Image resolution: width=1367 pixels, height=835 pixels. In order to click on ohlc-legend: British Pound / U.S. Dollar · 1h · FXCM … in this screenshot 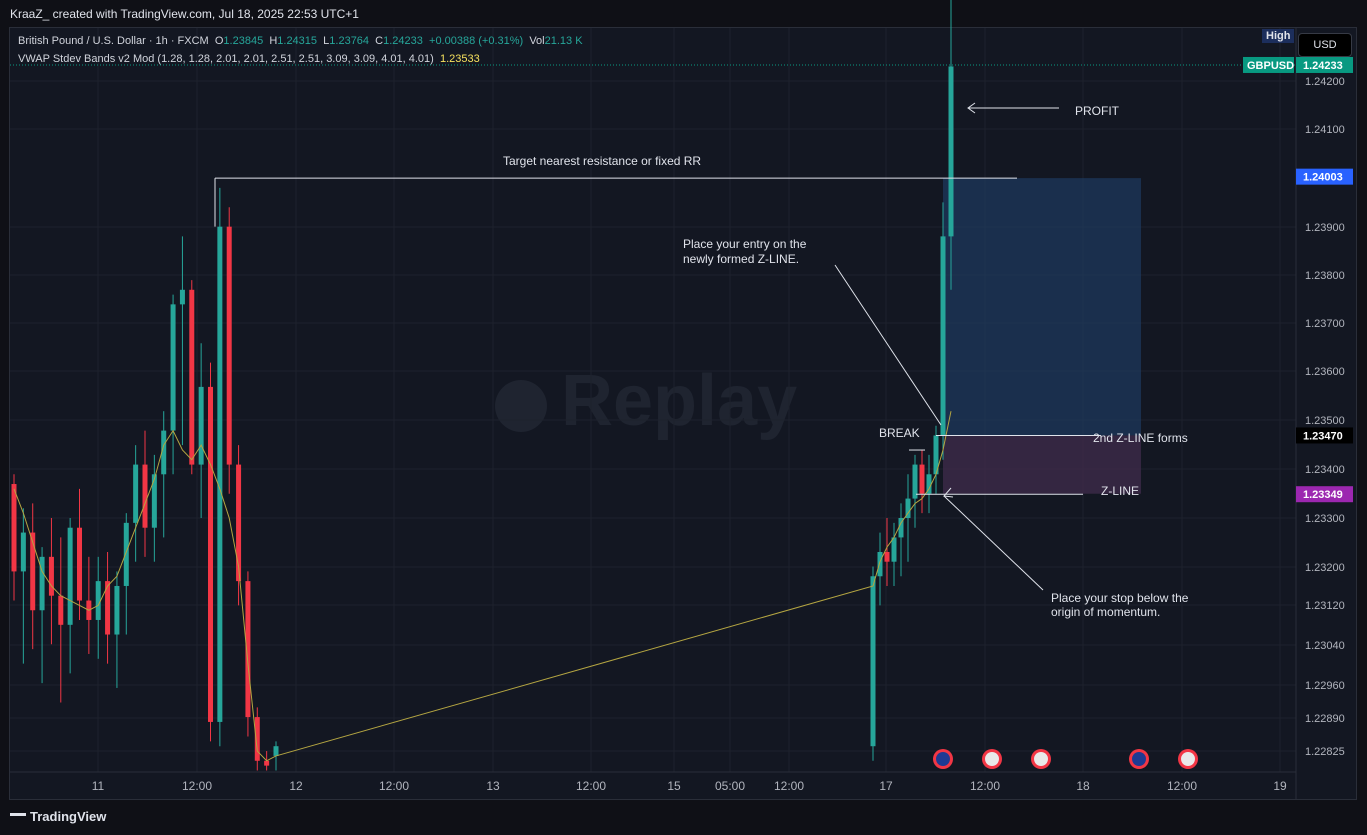, I will do `click(300, 41)`.